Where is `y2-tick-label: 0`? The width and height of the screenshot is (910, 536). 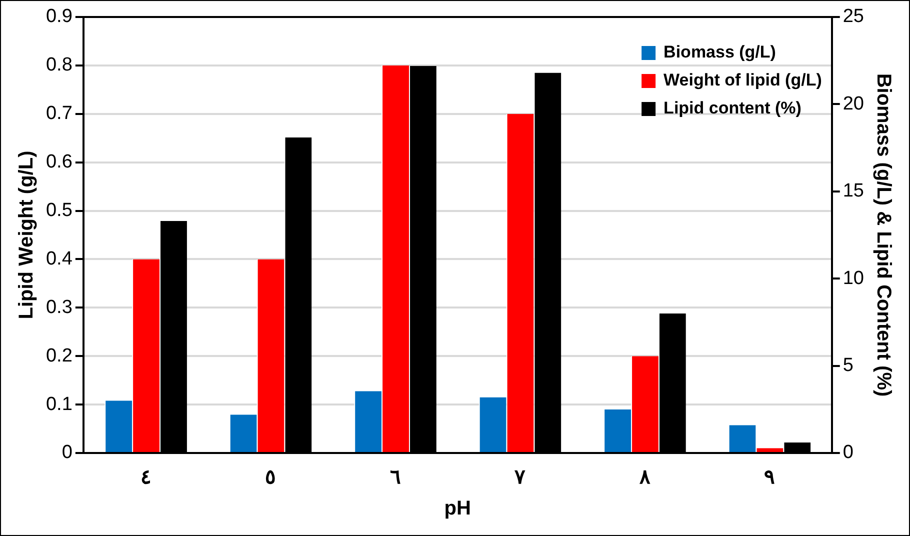
y2-tick-label: 0 is located at coordinates (848, 453).